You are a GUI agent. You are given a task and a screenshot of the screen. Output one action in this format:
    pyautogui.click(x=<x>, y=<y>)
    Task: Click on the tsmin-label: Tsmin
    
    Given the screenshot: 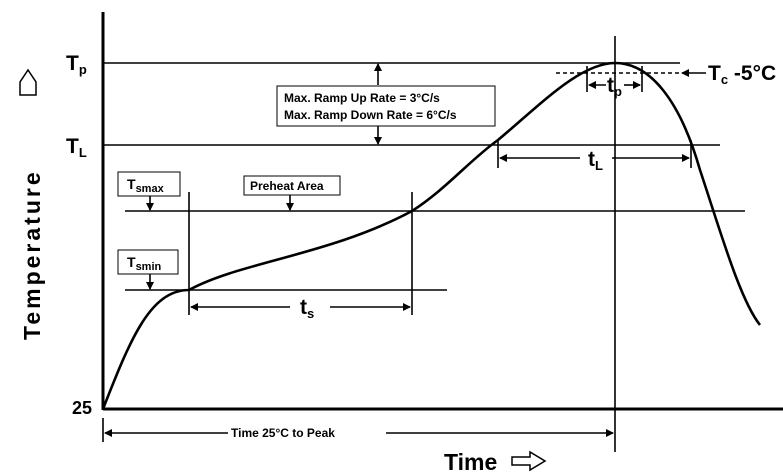 What is the action you would take?
    pyautogui.click(x=144, y=263)
    